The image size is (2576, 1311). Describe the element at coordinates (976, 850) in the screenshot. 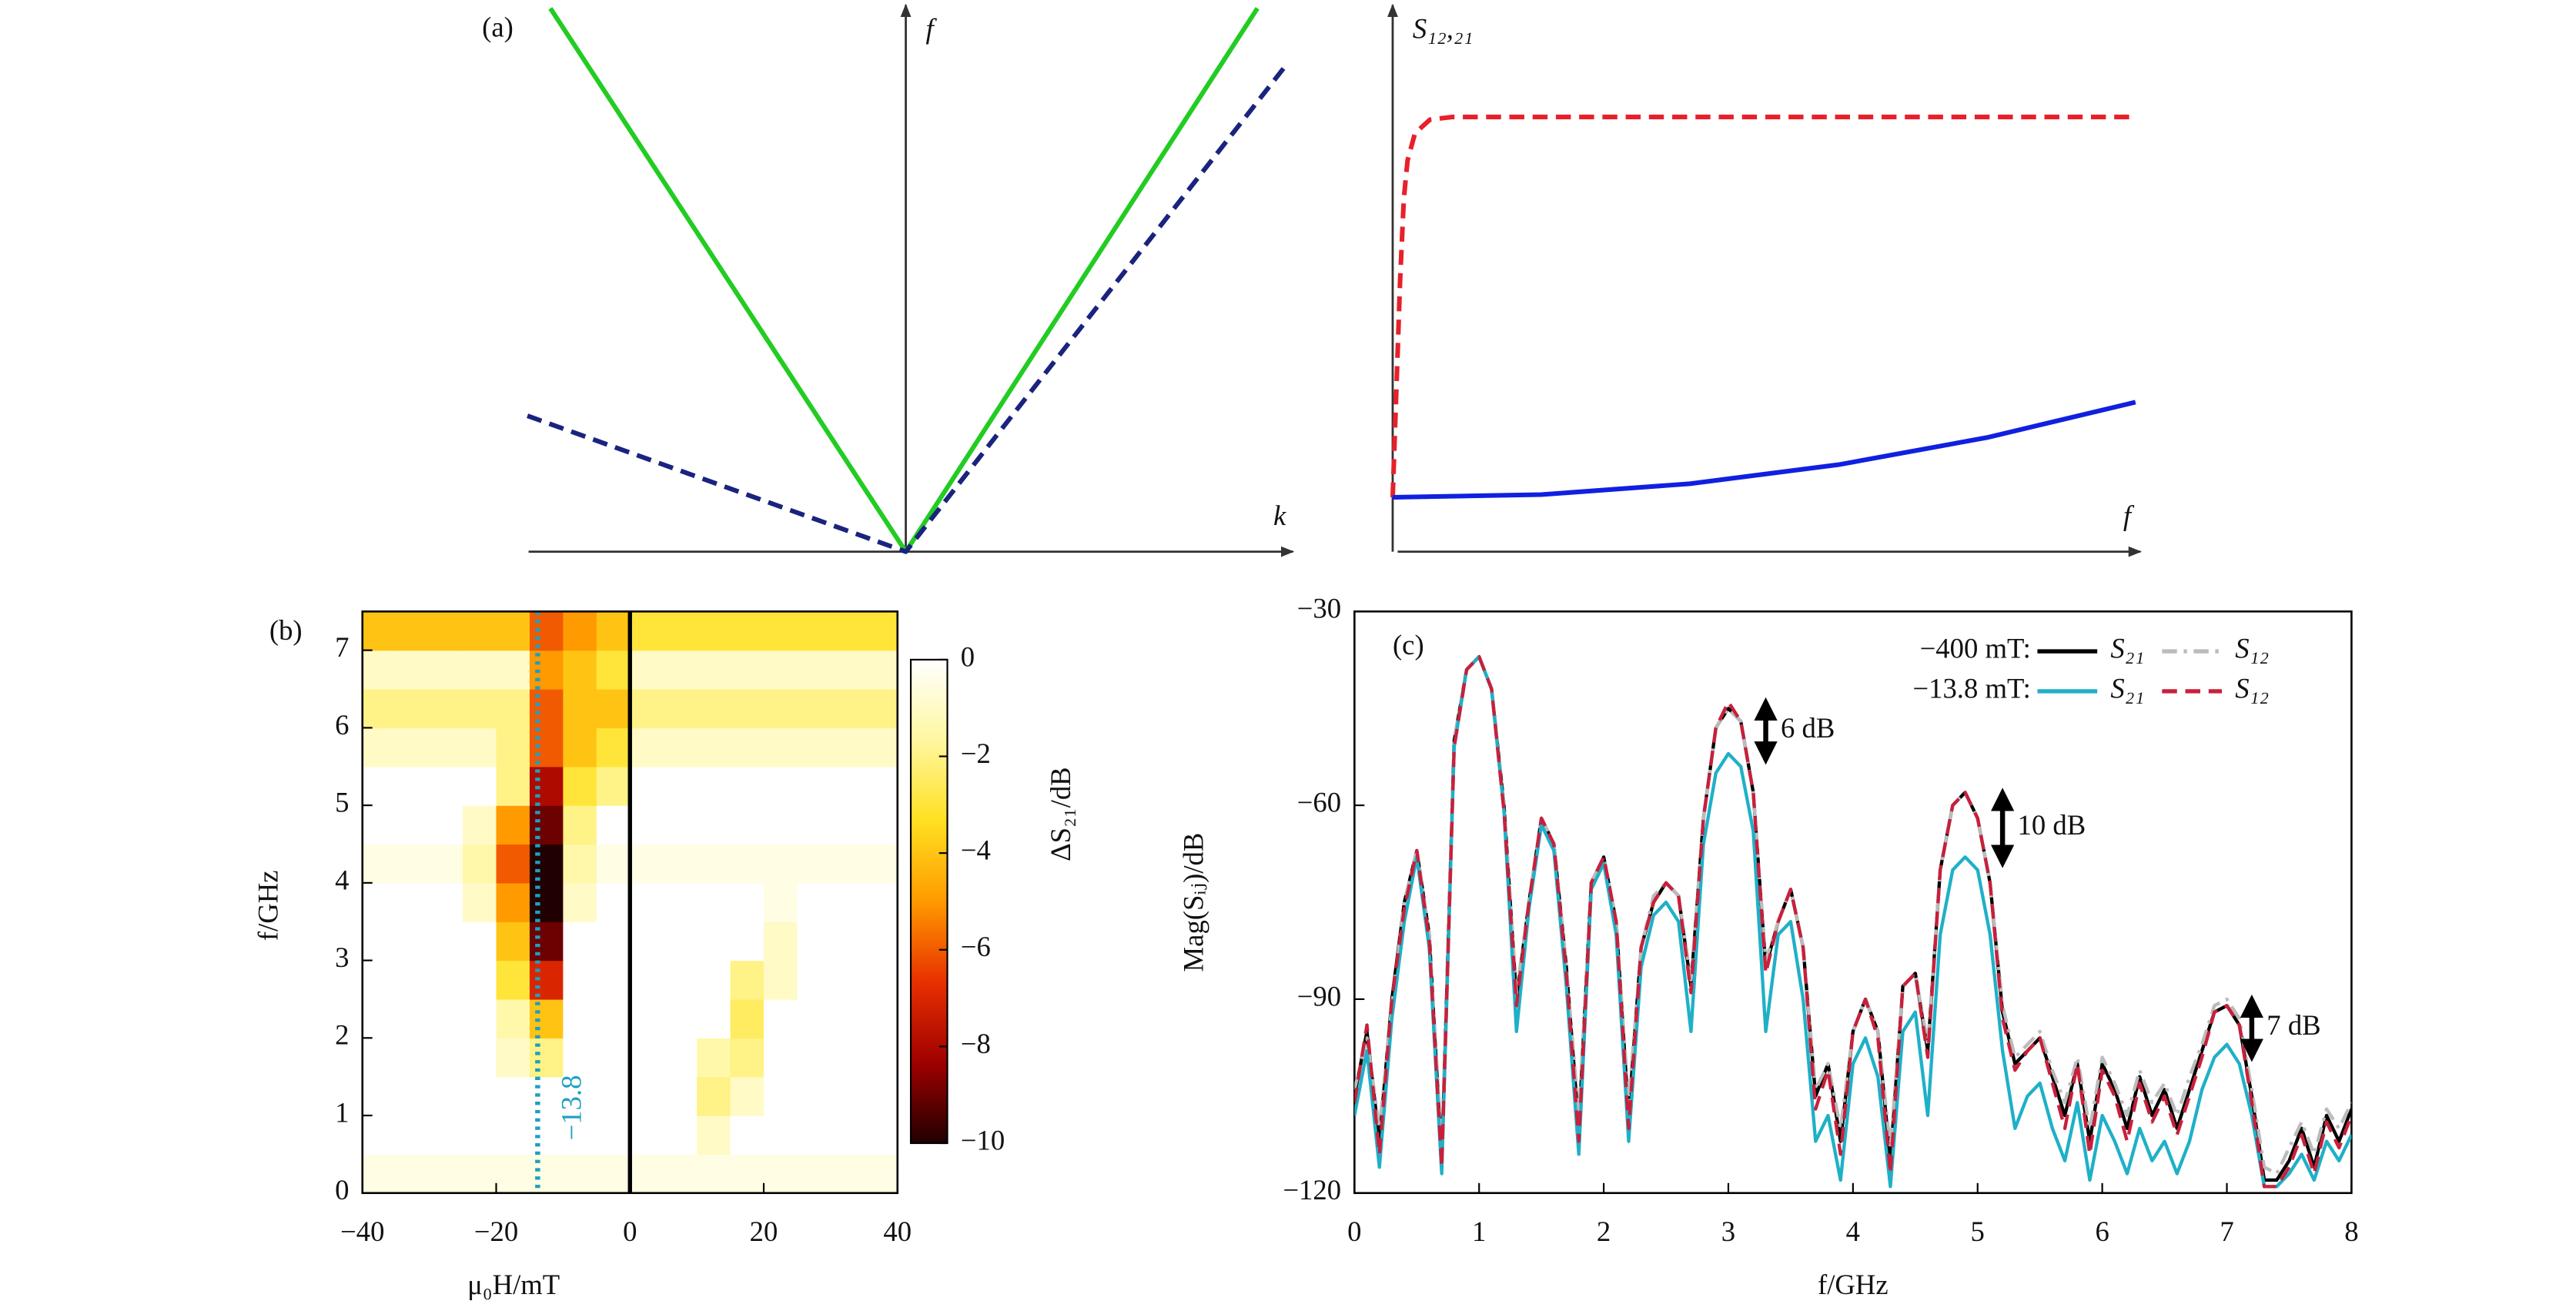

I see `colorbar-tick-label: −4` at that location.